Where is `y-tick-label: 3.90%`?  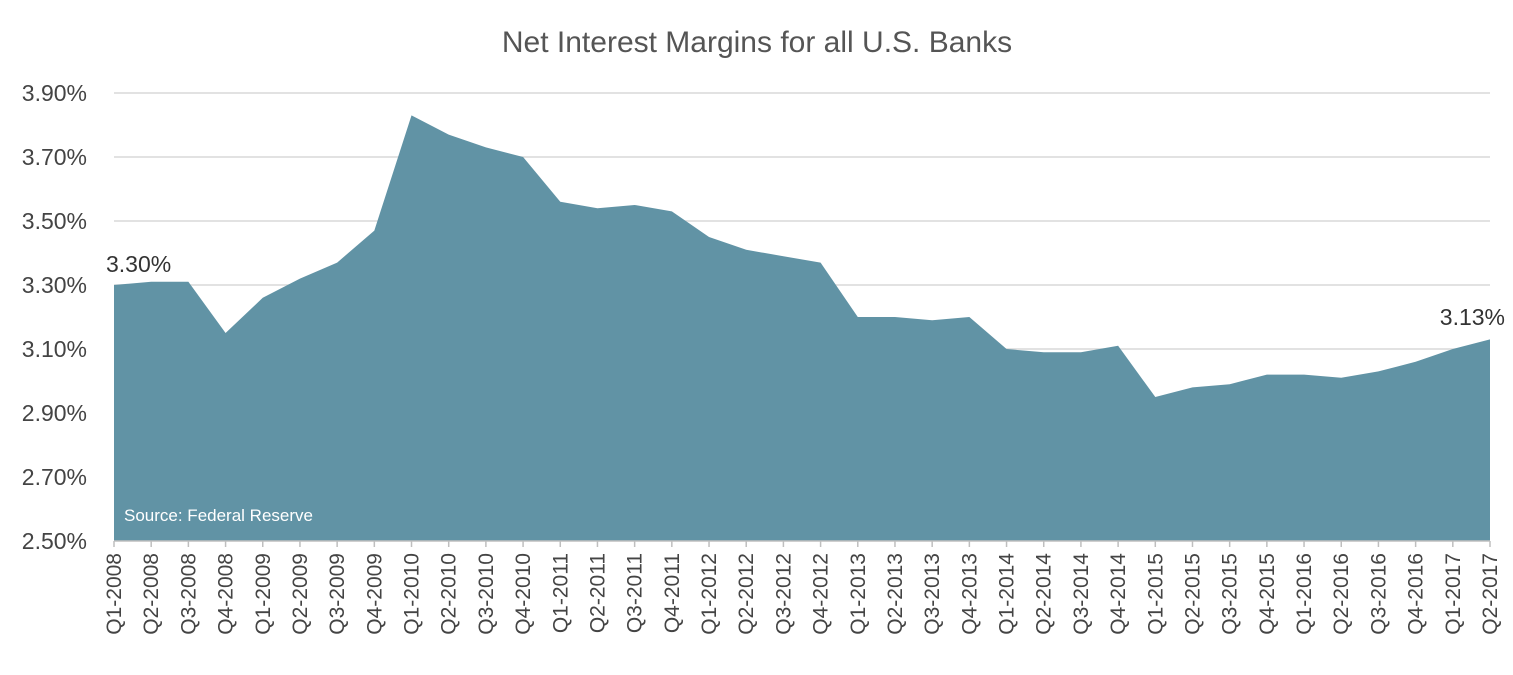
y-tick-label: 3.90% is located at coordinates (54, 93).